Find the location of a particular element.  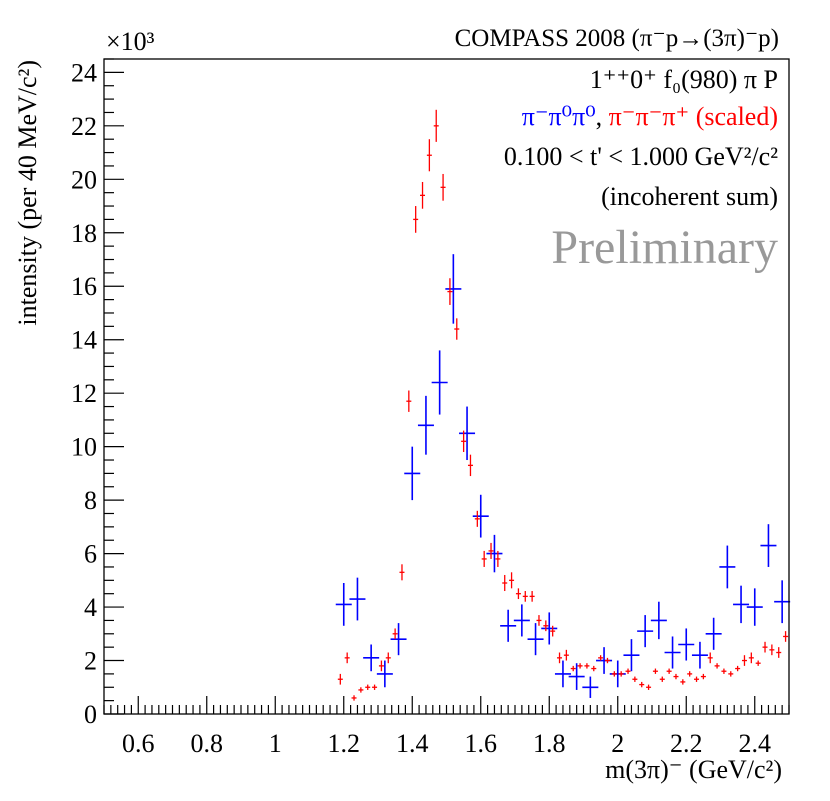

x-tick-label: 0.8 is located at coordinates (207, 743).